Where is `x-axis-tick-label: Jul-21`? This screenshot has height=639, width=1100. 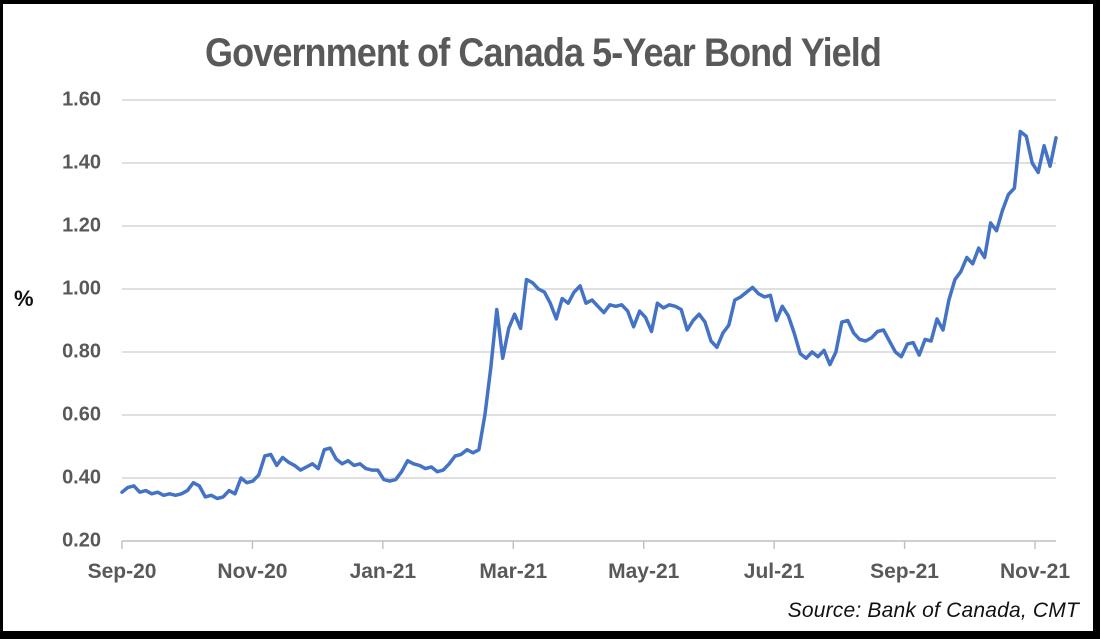
x-axis-tick-label: Jul-21 is located at coordinates (774, 571).